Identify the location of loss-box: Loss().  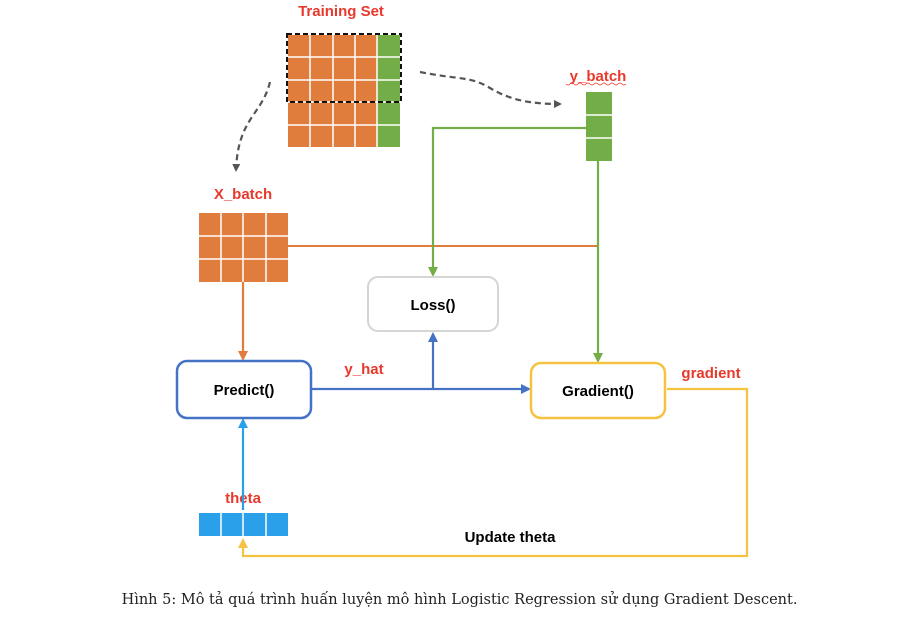
(433, 304).